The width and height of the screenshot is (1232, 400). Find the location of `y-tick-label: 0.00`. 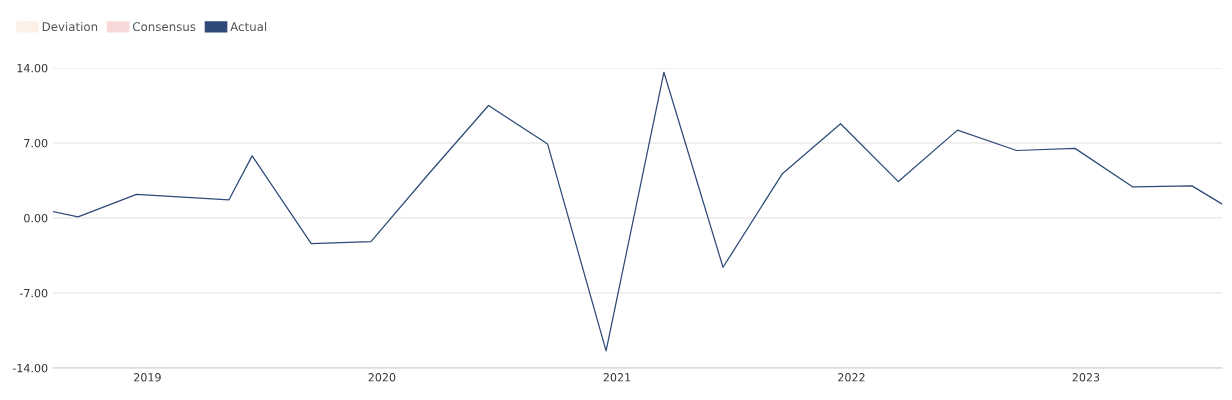

y-tick-label: 0.00 is located at coordinates (36, 218).